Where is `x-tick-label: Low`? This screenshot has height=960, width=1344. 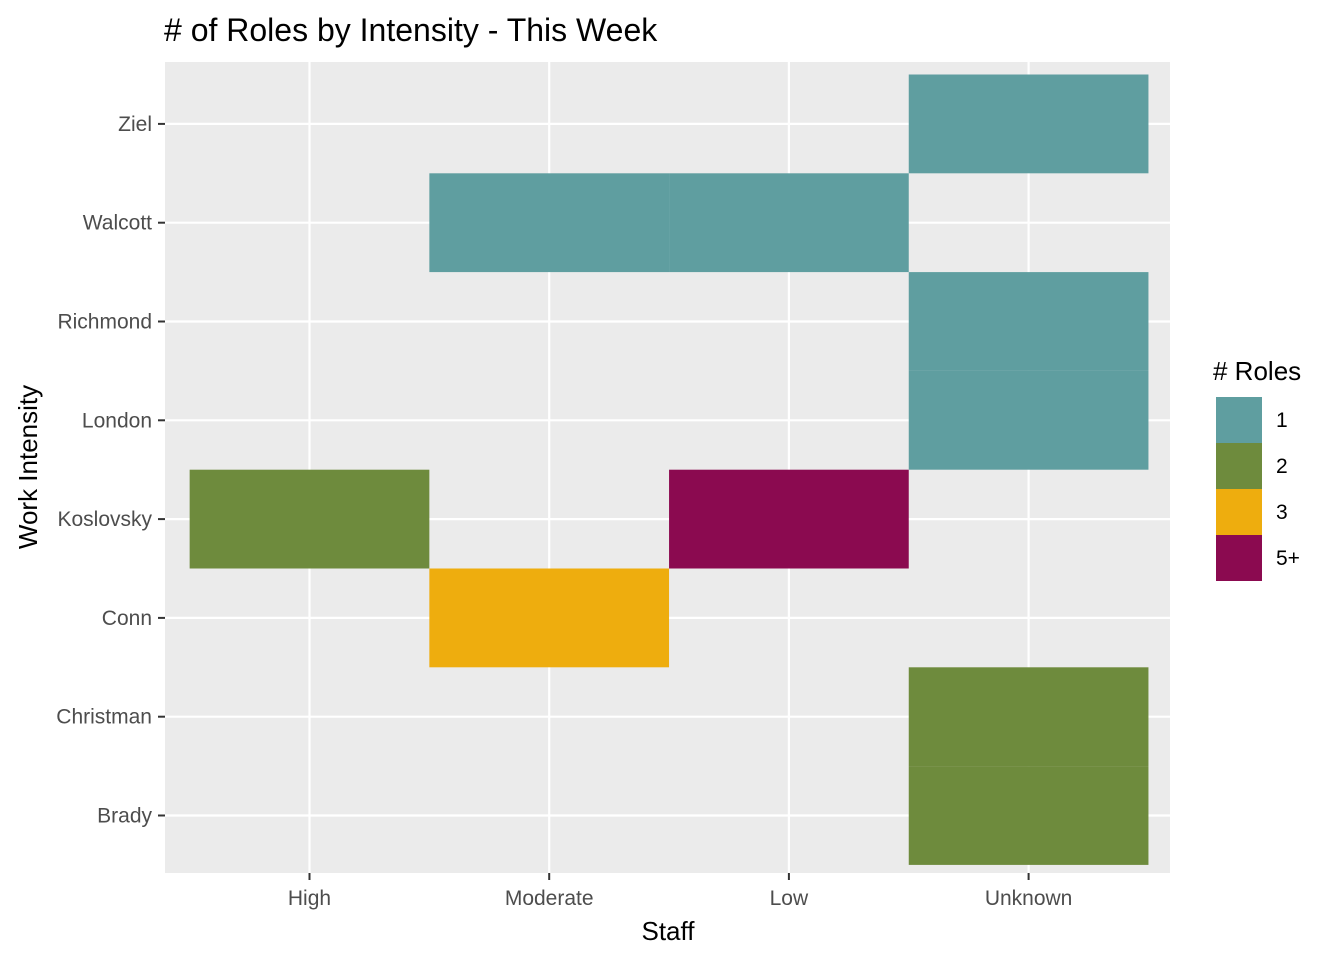
x-tick-label: Low is located at coordinates (789, 898).